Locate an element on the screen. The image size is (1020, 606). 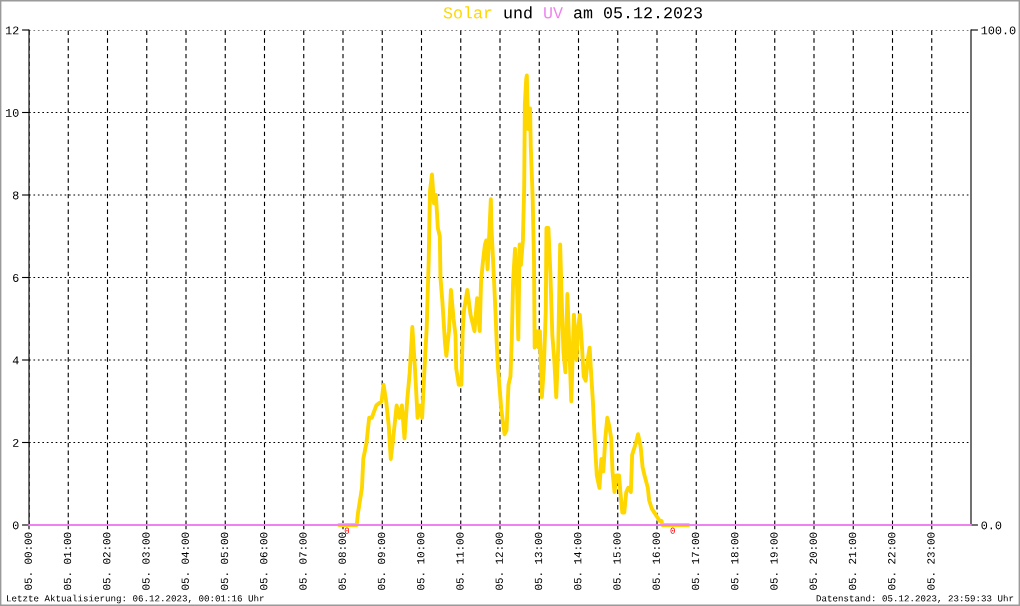
x-tick-label: 05. 00:00 is located at coordinates (28, 561).